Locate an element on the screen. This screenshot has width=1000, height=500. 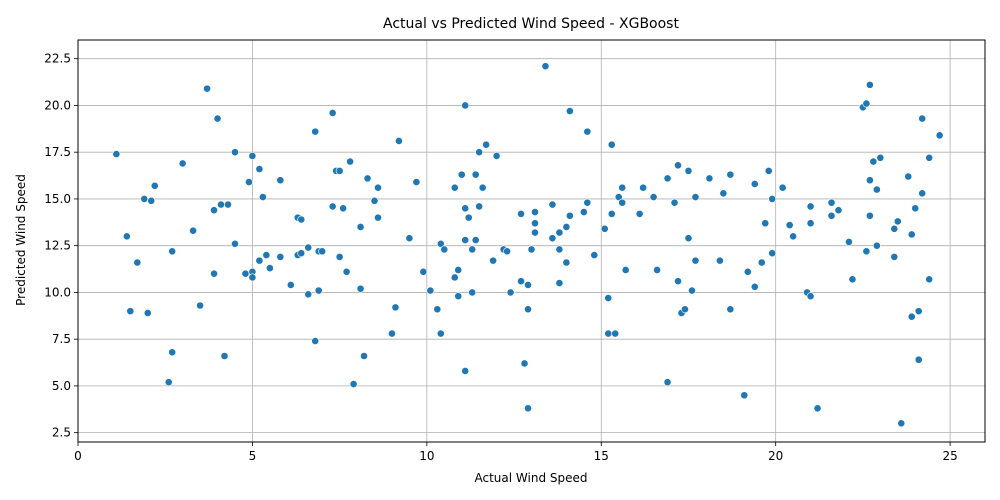
y-tick-label: 7.5 is located at coordinates (61, 339).